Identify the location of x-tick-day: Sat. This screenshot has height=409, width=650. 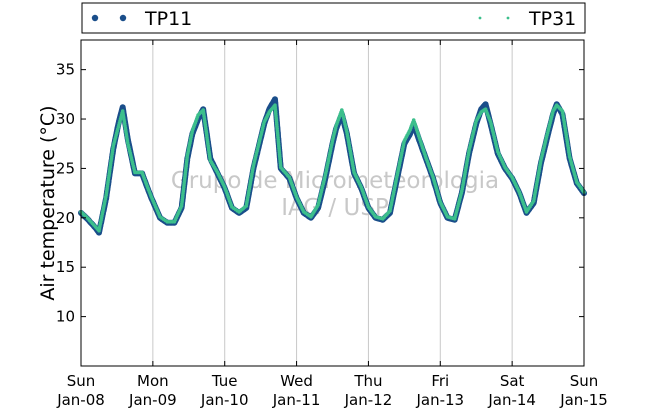
(512, 381).